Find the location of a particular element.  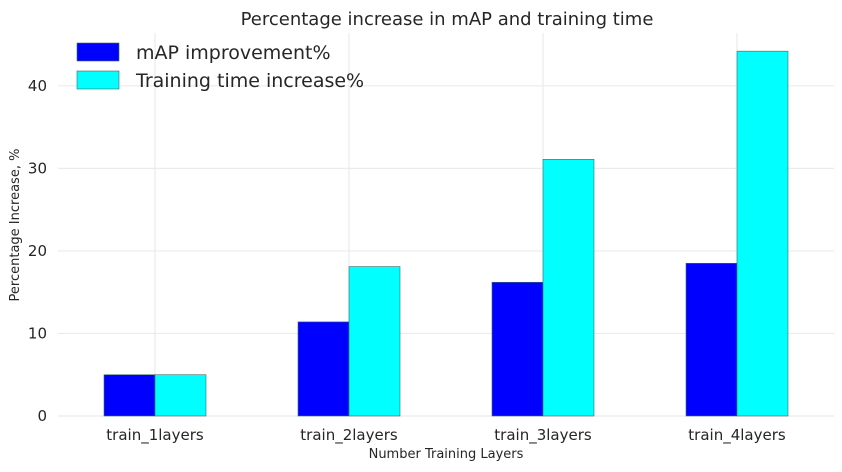

x-tick-label: train_3layers is located at coordinates (543, 435).